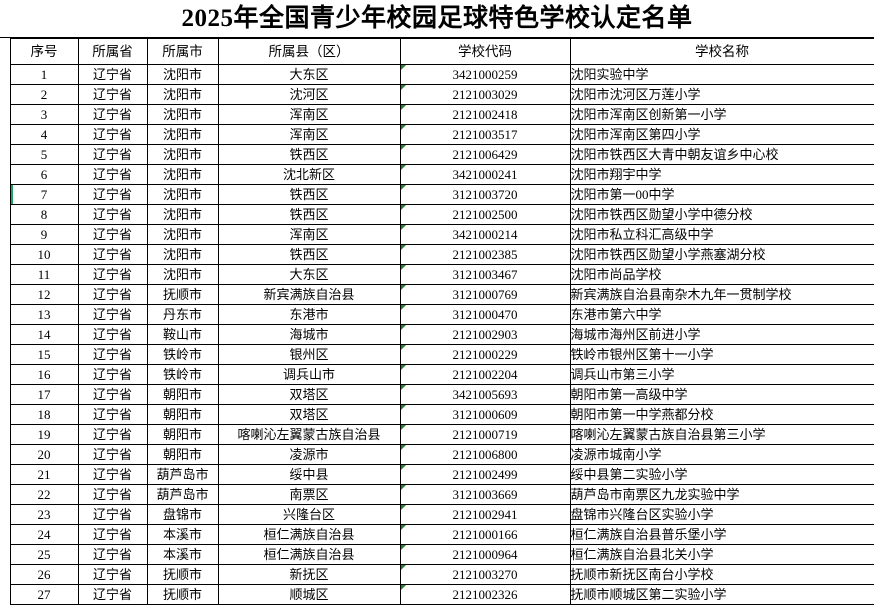 Image resolution: width=874 pixels, height=605 pixels. I want to click on table-row: 16 辽宁省 铁岭市 调兵山市 2121002204 调兵山市第三小学, so click(437, 374).